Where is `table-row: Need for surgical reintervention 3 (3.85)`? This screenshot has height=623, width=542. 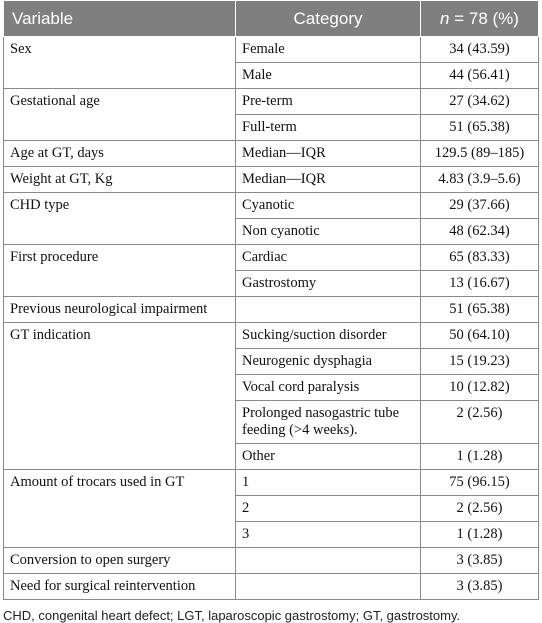
table-row: Need for surgical reintervention 3 (3.85) is located at coordinates (271, 586).